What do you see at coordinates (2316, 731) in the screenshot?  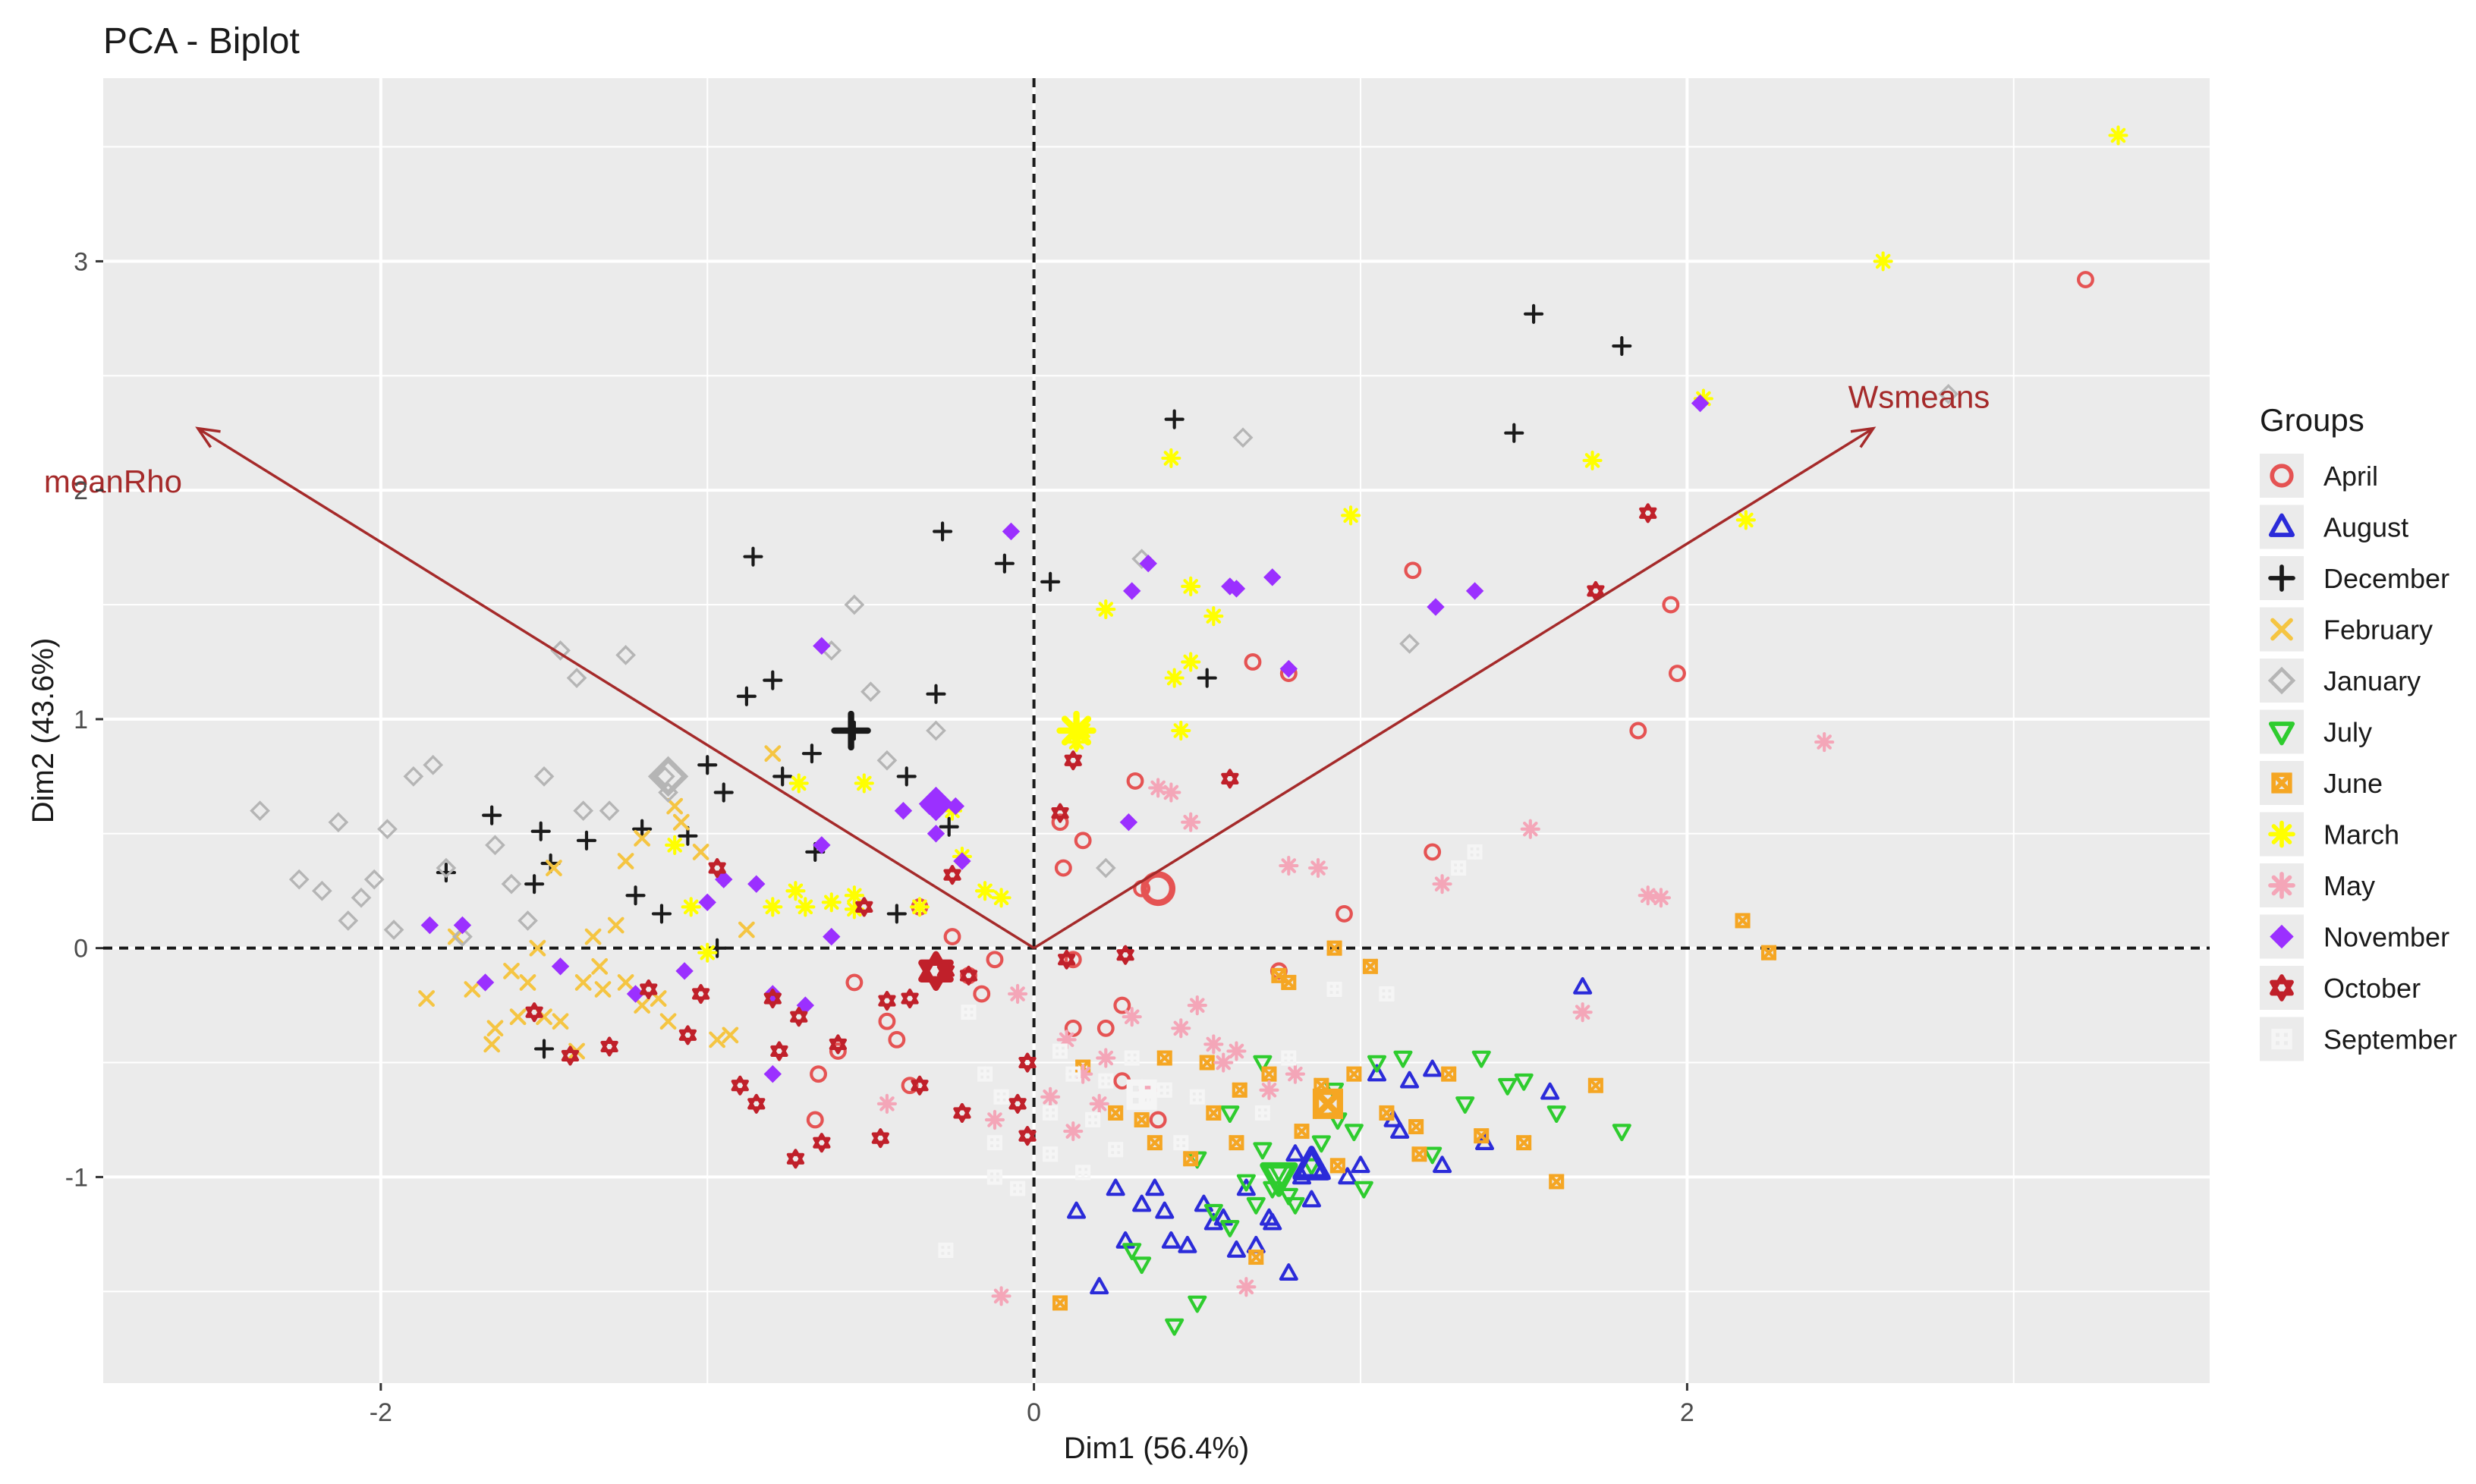 I see `legend-item-july: July` at bounding box center [2316, 731].